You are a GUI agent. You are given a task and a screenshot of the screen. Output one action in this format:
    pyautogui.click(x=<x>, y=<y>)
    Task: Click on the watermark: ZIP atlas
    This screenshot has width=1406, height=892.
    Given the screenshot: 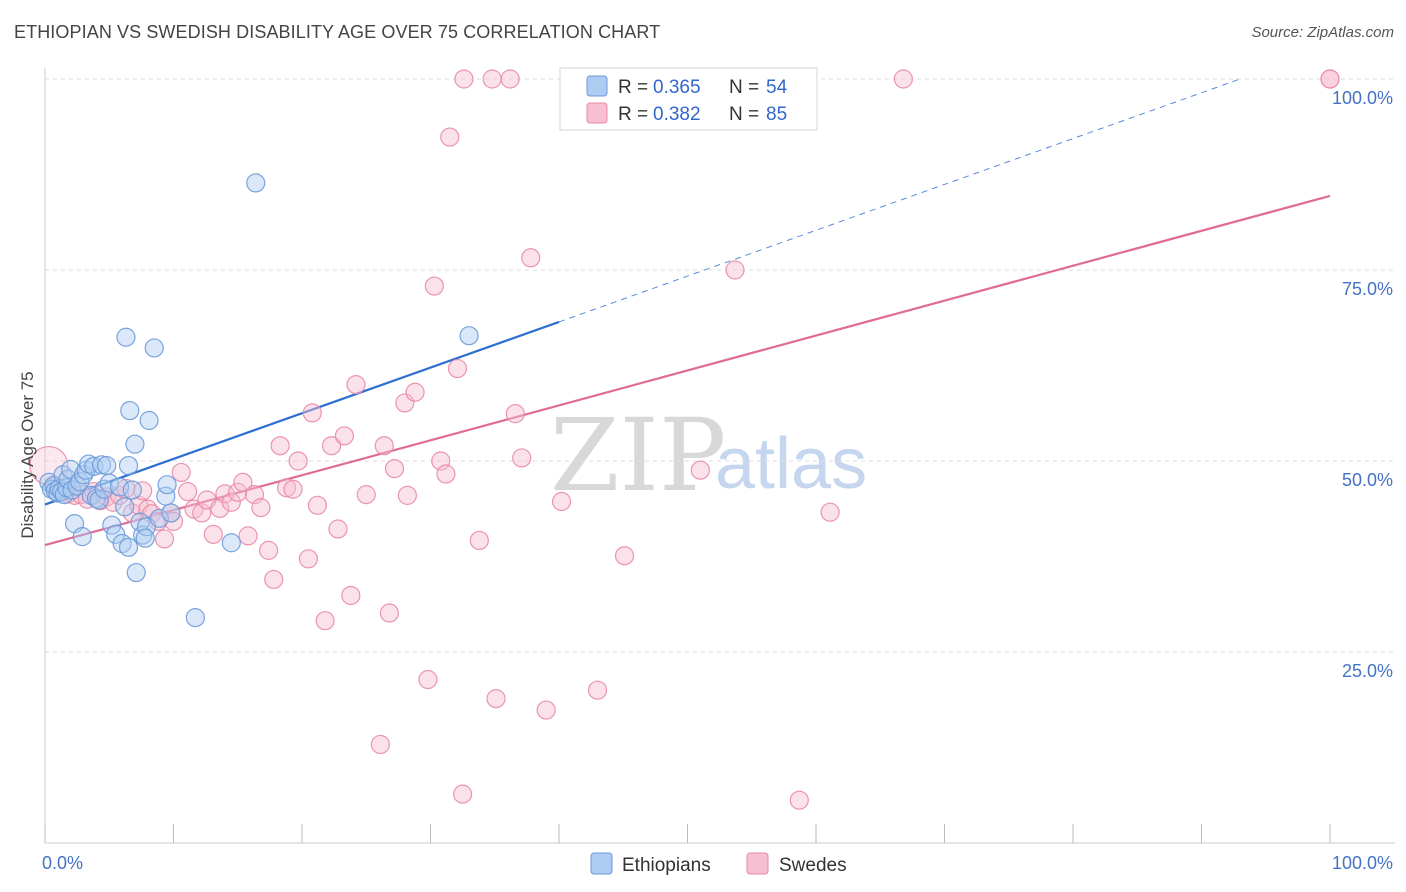 What is the action you would take?
    pyautogui.click(x=708, y=455)
    